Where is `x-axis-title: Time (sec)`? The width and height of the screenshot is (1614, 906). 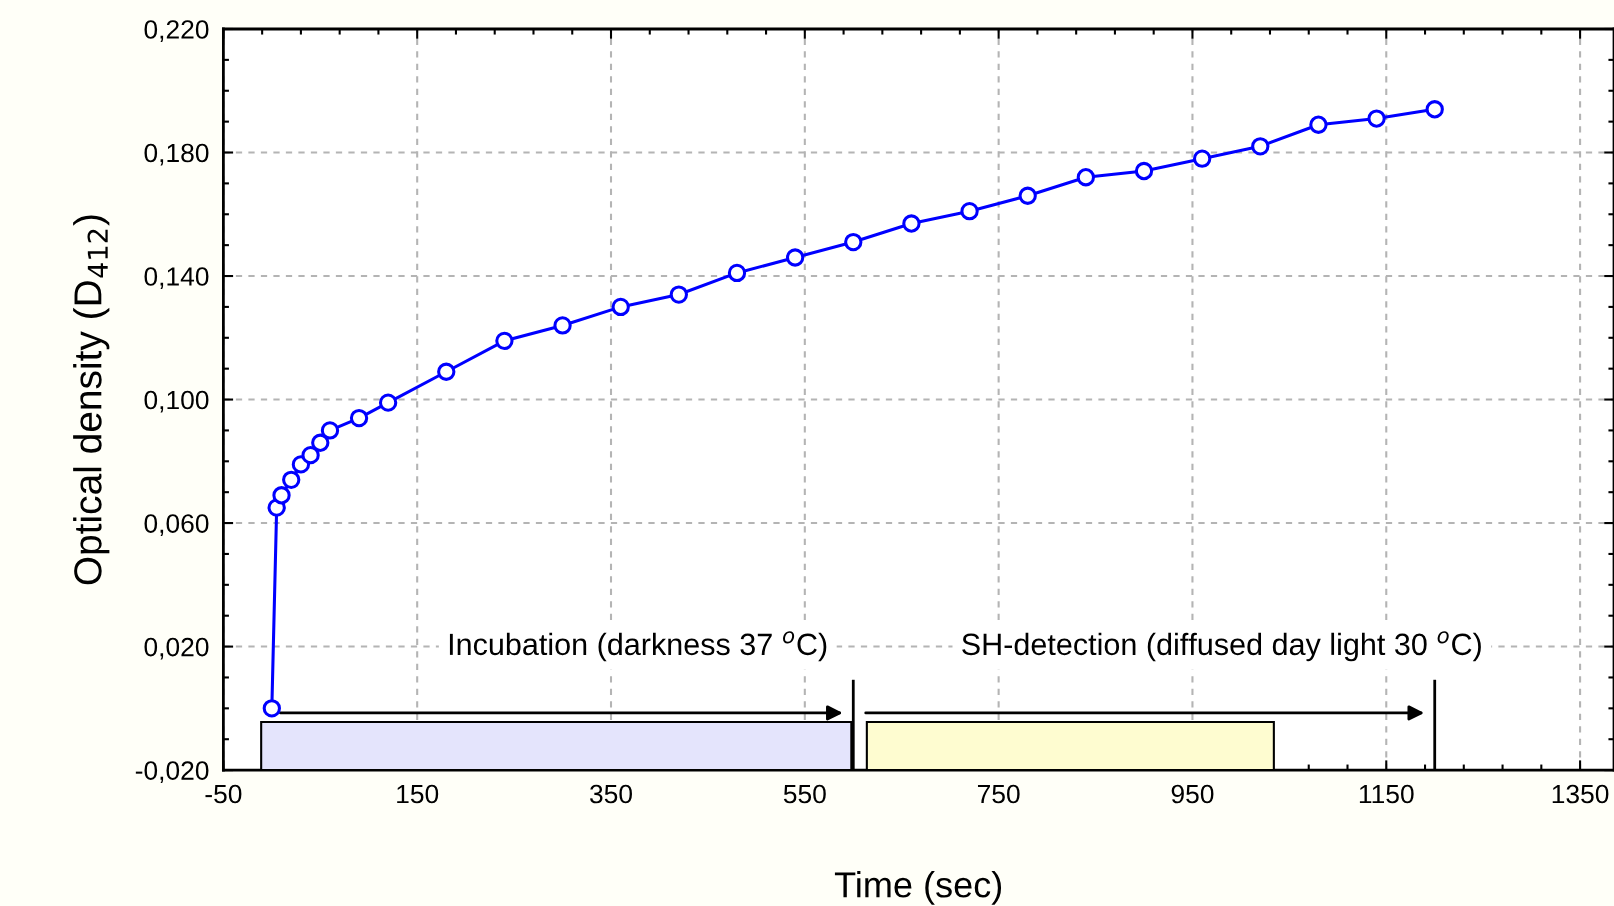
x-axis-title: Time (sec) is located at coordinates (918, 888).